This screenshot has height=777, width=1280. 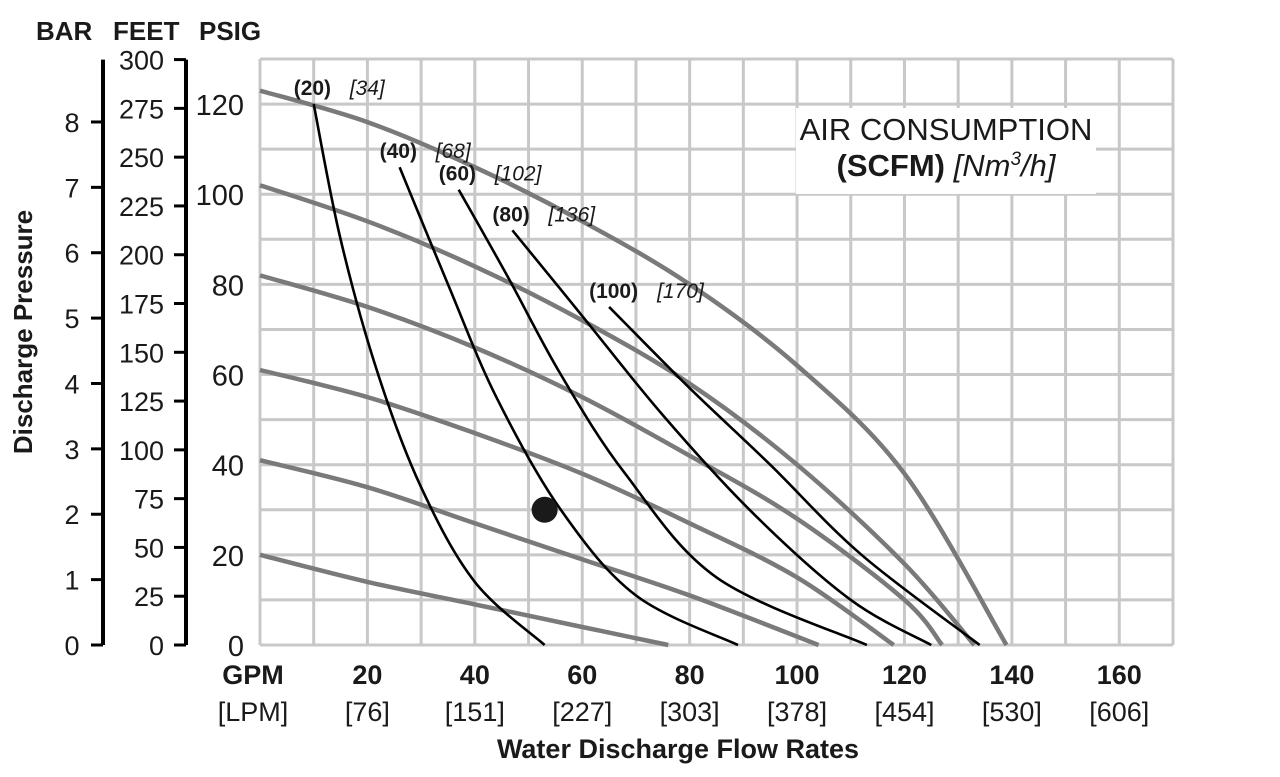 I want to click on bar-tick-label: 0, so click(x=71, y=646).